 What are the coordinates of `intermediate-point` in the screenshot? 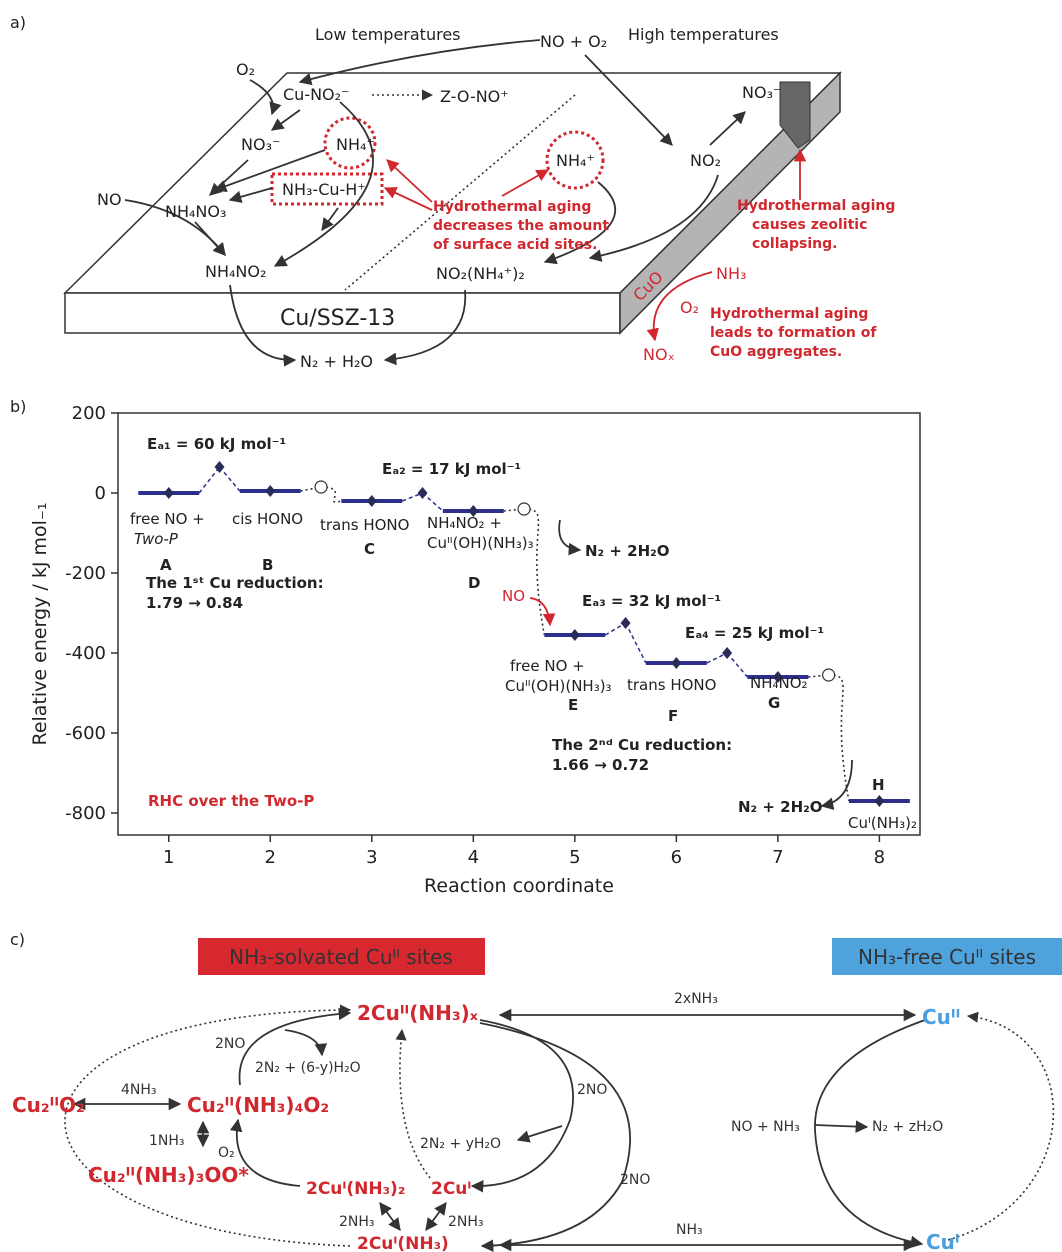 It's located at (321, 487).